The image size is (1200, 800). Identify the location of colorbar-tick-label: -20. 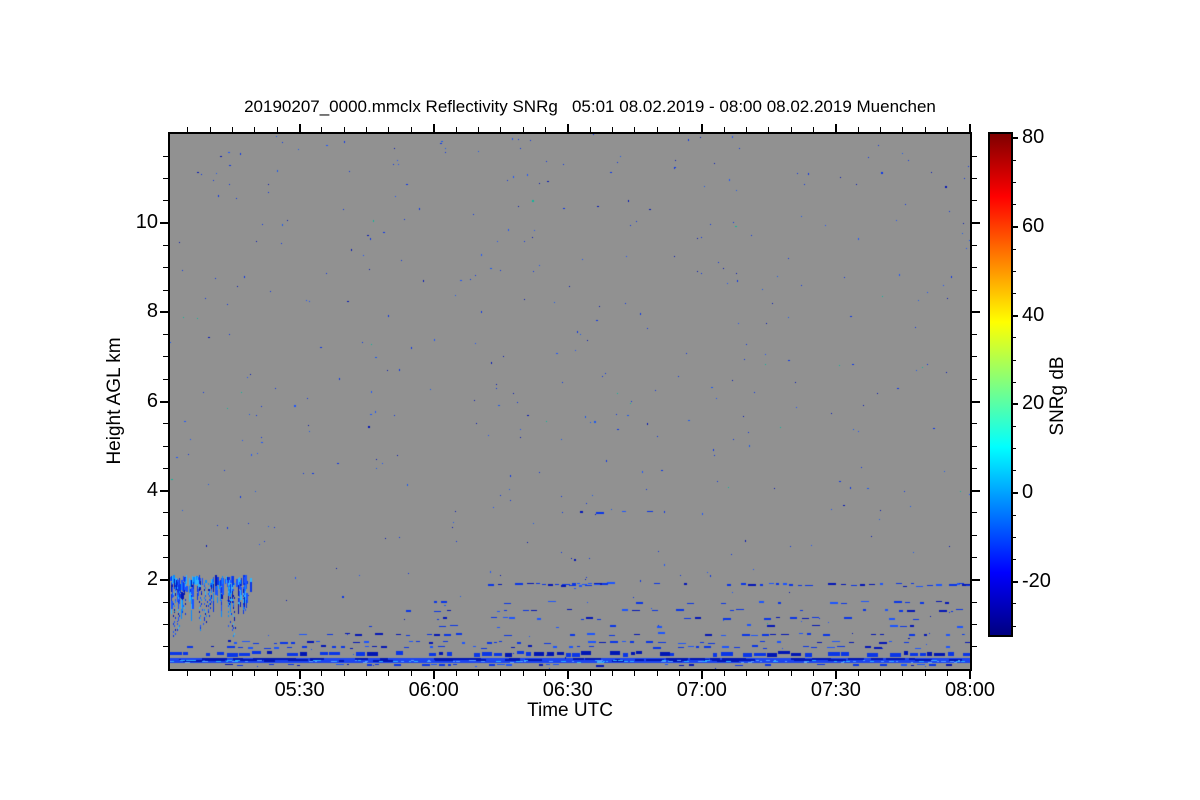
(1036, 580).